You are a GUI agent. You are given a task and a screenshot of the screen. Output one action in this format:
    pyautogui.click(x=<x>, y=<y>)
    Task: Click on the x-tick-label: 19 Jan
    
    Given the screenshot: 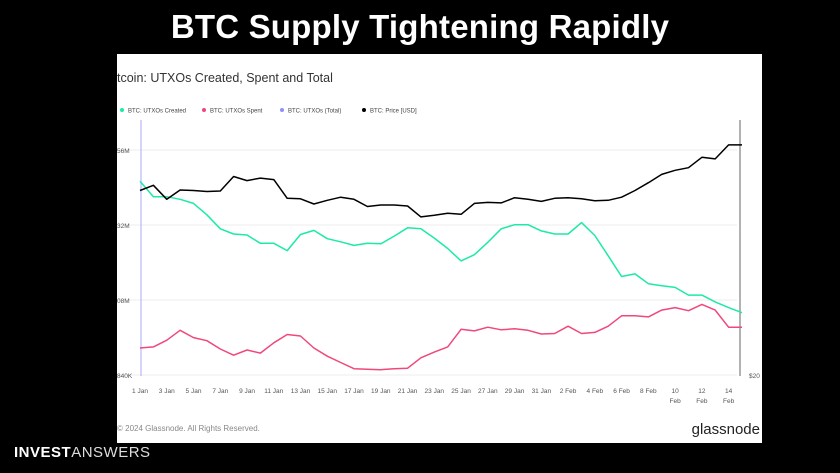 What is the action you would take?
    pyautogui.click(x=381, y=391)
    